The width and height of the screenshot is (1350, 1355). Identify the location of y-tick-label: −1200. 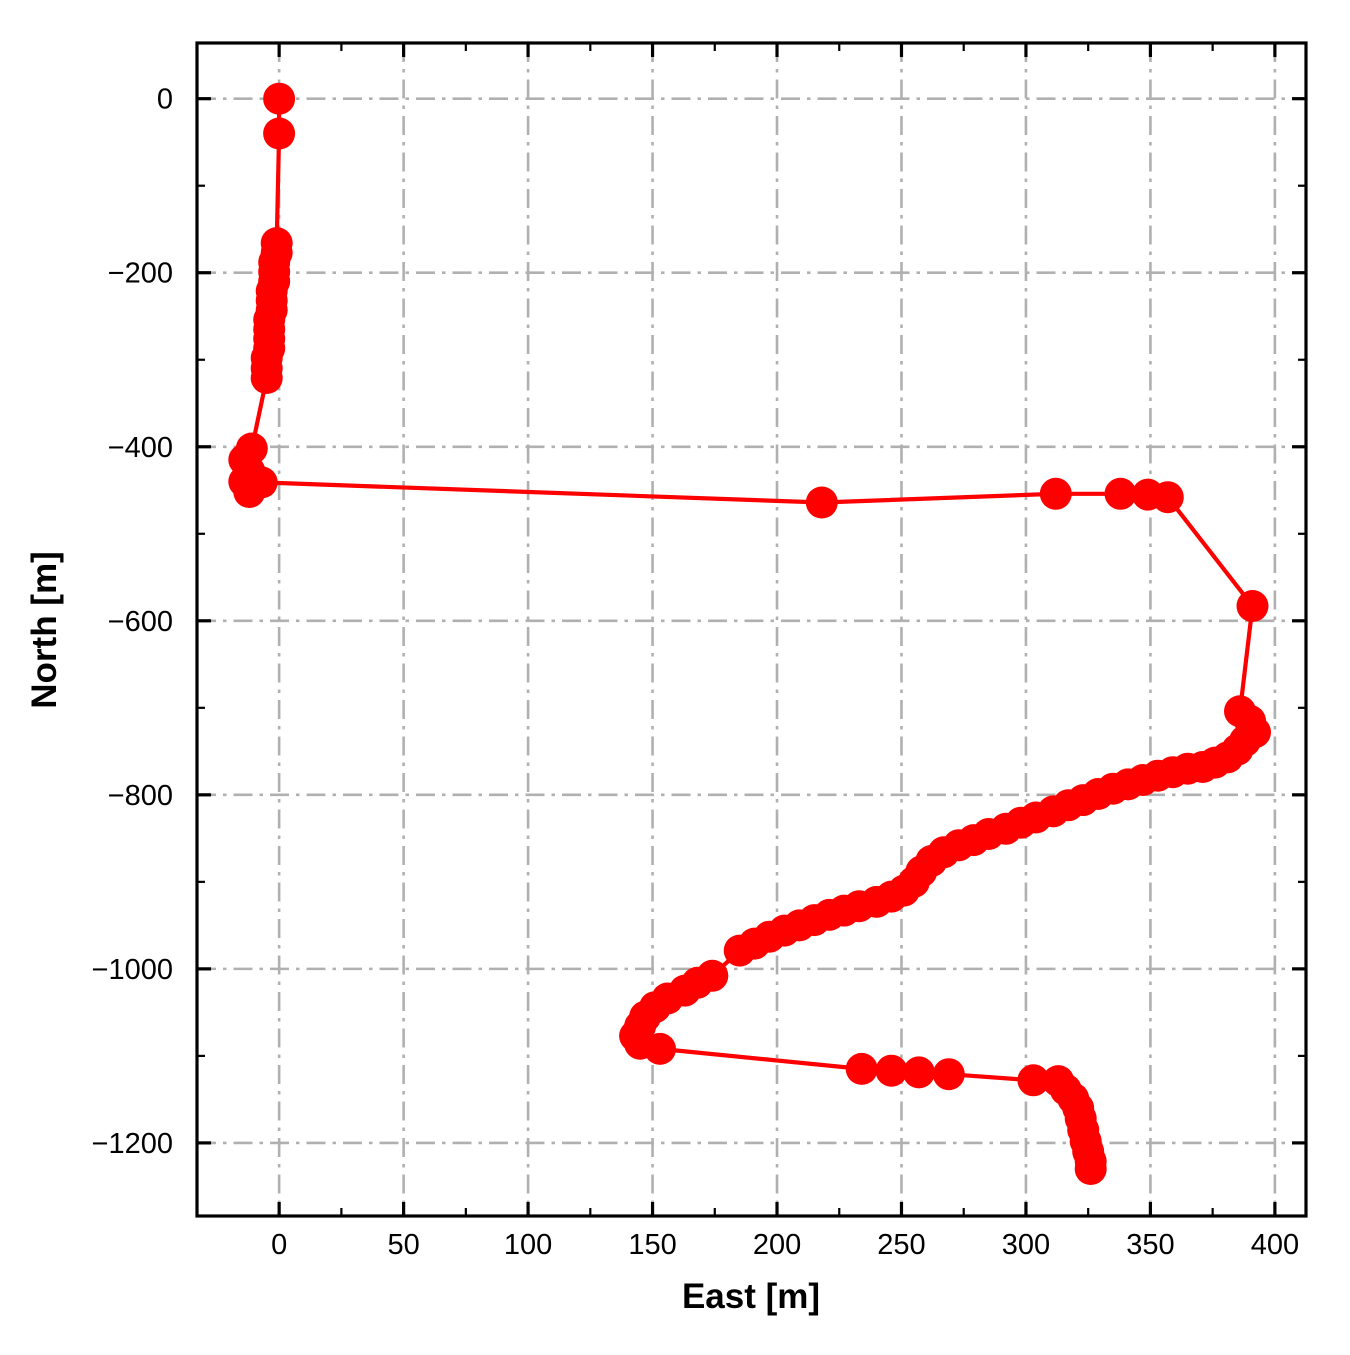
(132, 1144).